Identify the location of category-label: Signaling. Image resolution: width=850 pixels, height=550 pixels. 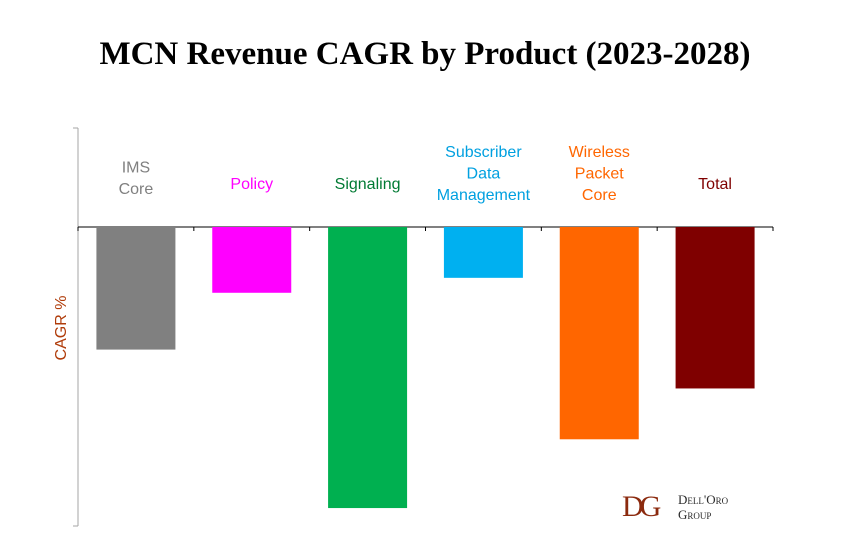
(368, 184).